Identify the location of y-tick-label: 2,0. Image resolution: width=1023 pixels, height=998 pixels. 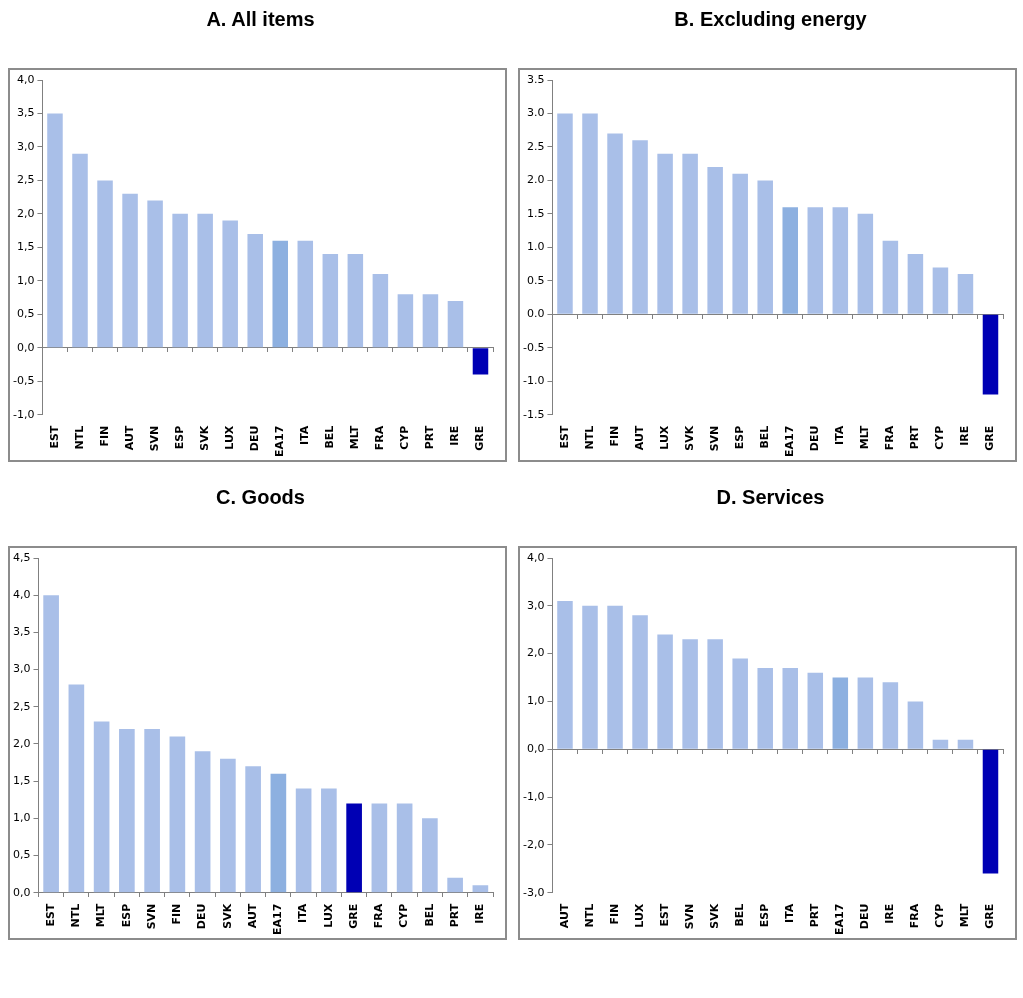
(535, 653).